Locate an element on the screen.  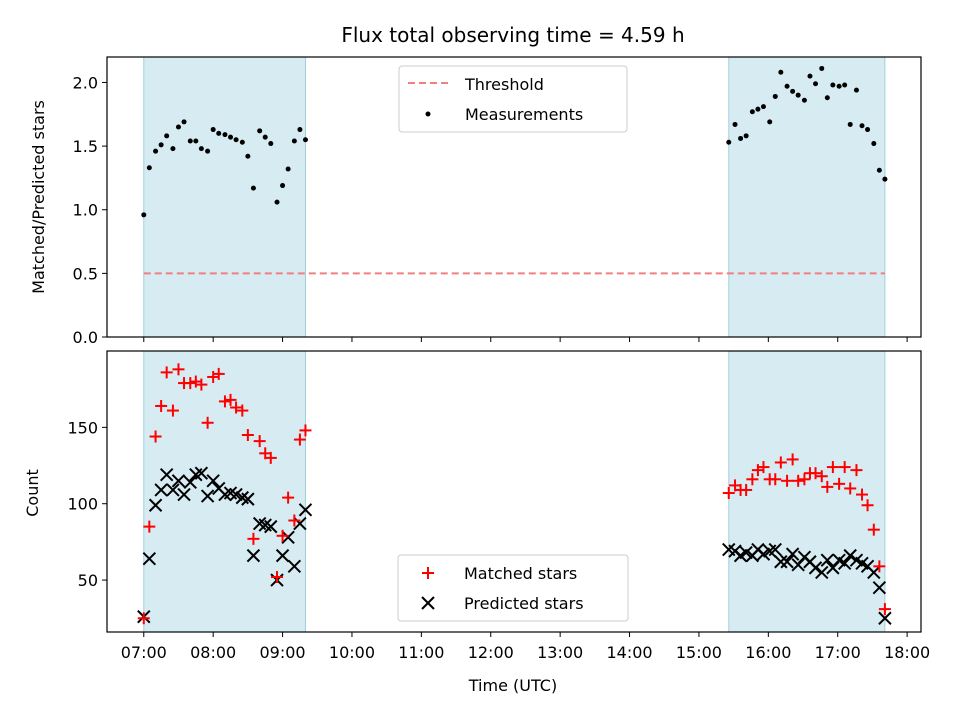
top-y-tick-label: 1.5 is located at coordinates (85, 146).